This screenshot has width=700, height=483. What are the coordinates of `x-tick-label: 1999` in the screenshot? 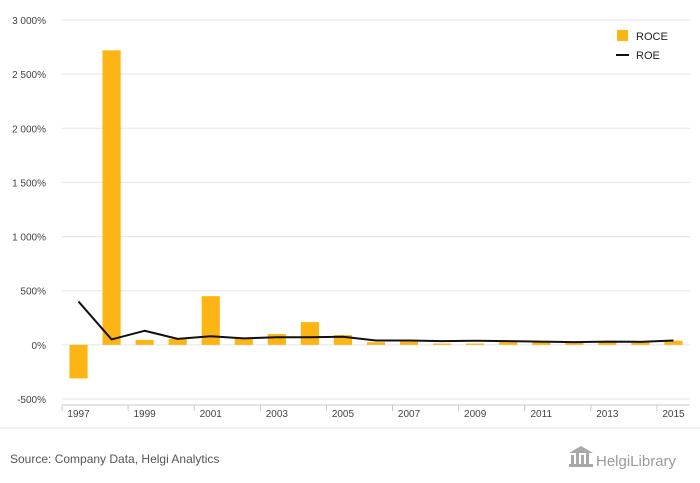 It's located at (145, 414).